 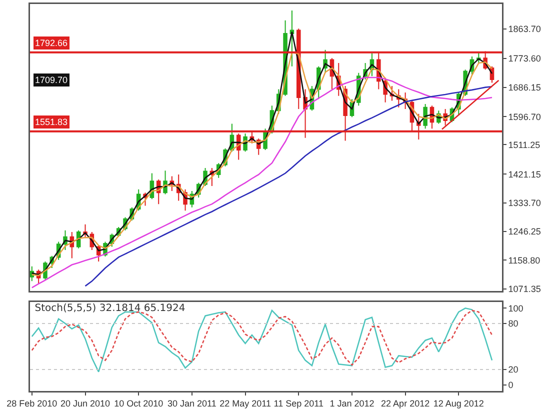 What do you see at coordinates (458, 403) in the screenshot?
I see `x-tick-label: 12 Aug 2012` at bounding box center [458, 403].